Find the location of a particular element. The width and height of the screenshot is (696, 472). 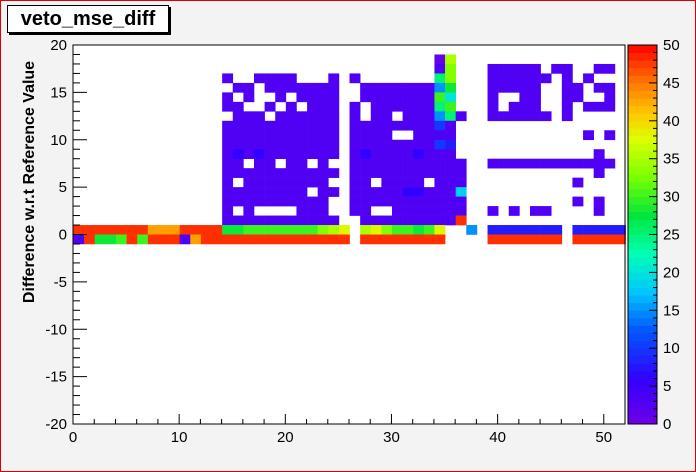

x-tick-label: 40 is located at coordinates (497, 437).